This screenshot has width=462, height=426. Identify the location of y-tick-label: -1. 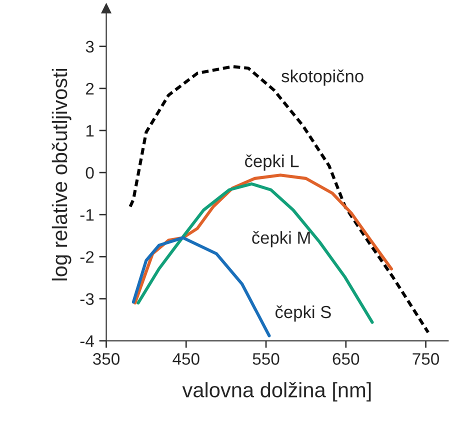
(87, 215).